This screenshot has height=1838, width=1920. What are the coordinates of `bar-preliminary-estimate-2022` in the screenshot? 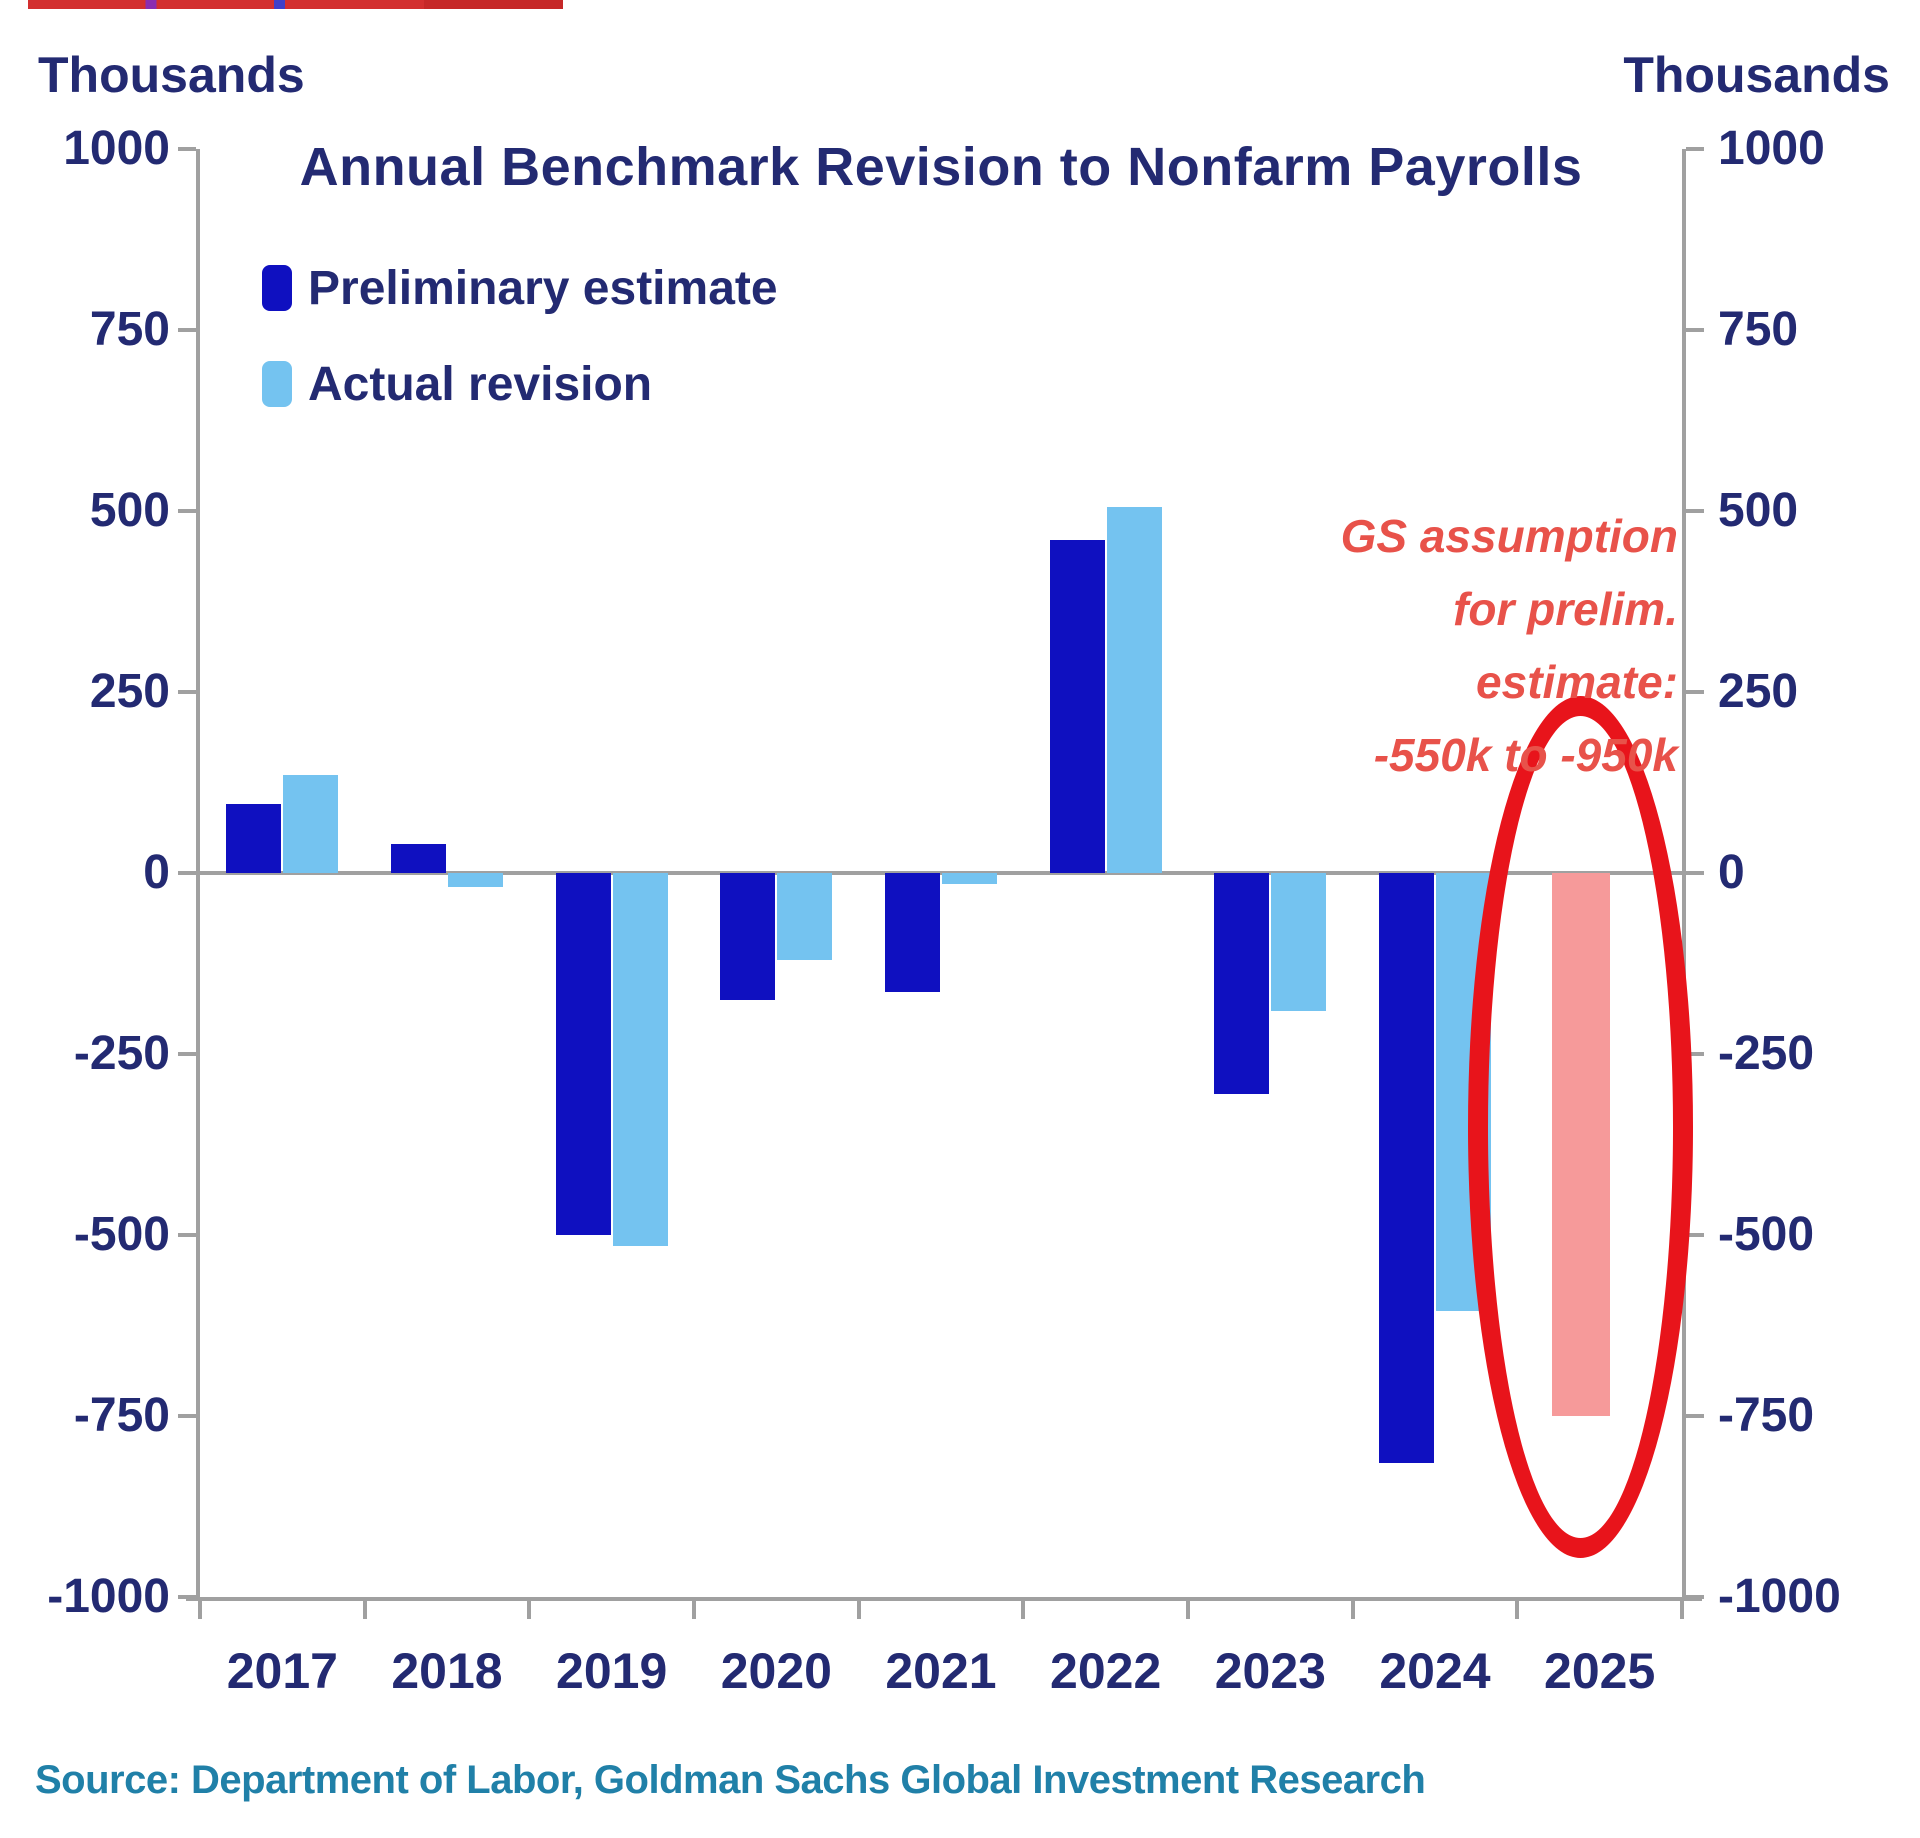 It's located at (1077, 706).